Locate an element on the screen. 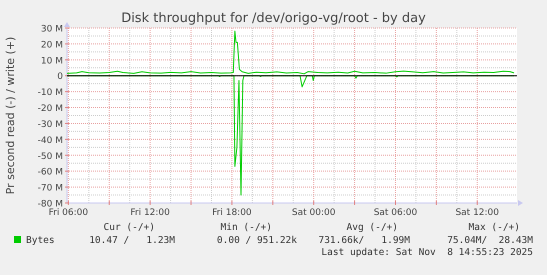 This screenshot has width=547, height=275. x-tick-label: Fri 06:00 is located at coordinates (68, 213).